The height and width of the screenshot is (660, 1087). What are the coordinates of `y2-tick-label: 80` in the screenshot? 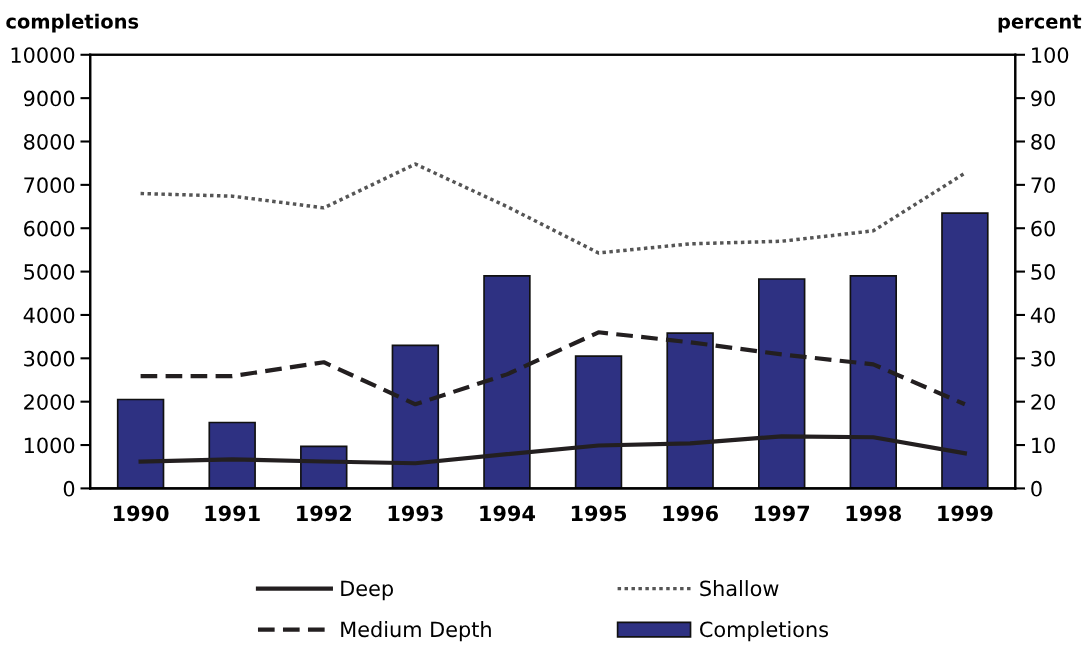 It's located at (1043, 141).